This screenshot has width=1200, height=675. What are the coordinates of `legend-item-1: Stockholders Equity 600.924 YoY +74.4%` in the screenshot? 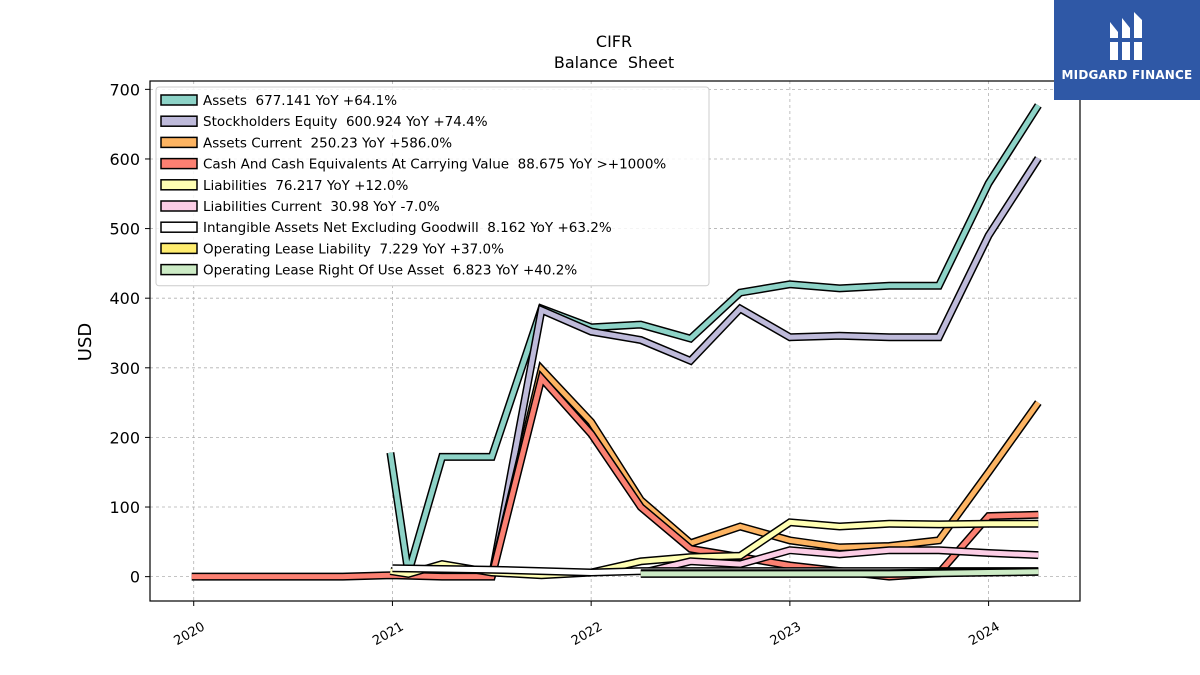 It's located at (324, 122).